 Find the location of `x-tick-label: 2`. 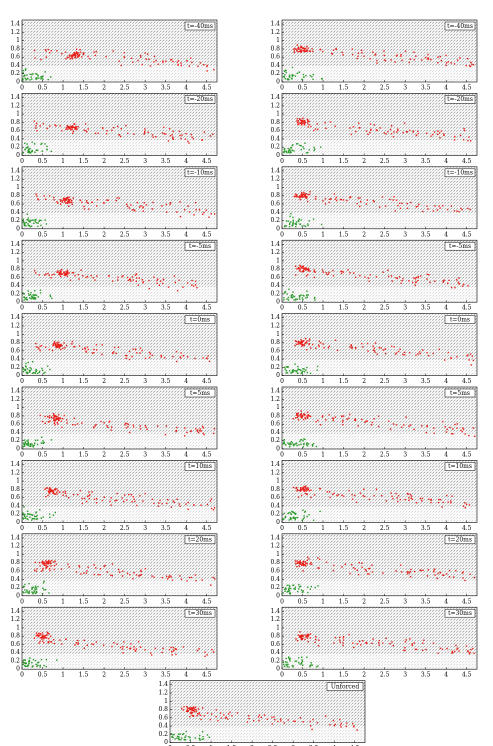

x-tick-label: 2 is located at coordinates (364, 234).